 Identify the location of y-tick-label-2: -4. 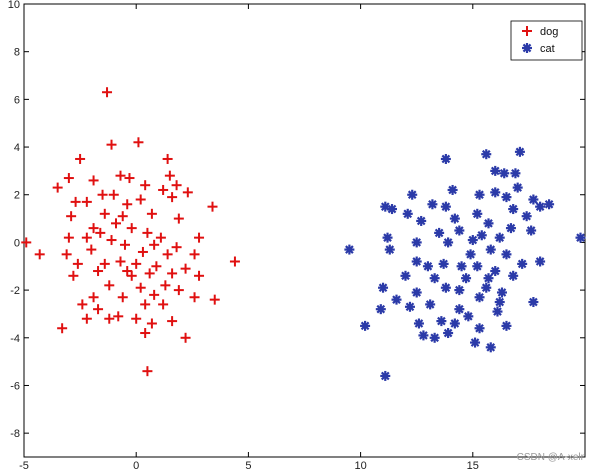
(15, 339).